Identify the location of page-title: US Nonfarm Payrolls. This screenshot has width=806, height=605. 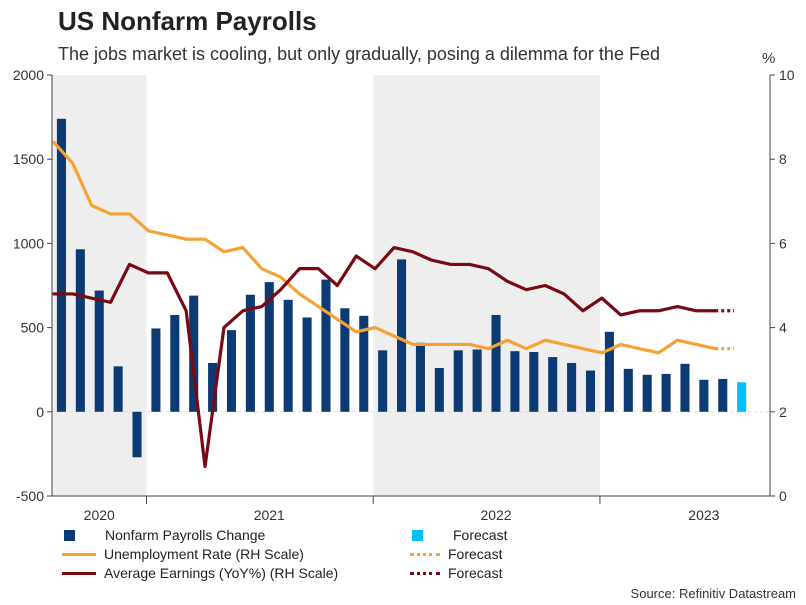
(187, 21).